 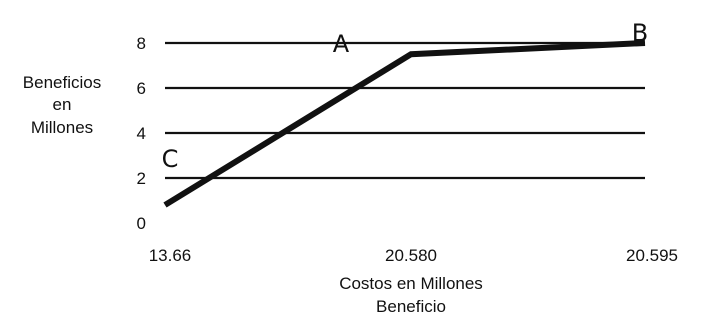 What do you see at coordinates (62, 127) in the screenshot?
I see `y-axis-label-line-3: Millones` at bounding box center [62, 127].